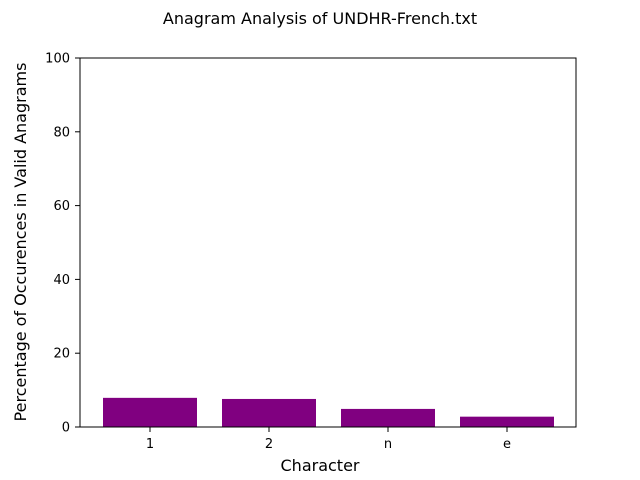  Describe the element at coordinates (61, 206) in the screenshot. I see `y-tick-label: 60` at that location.